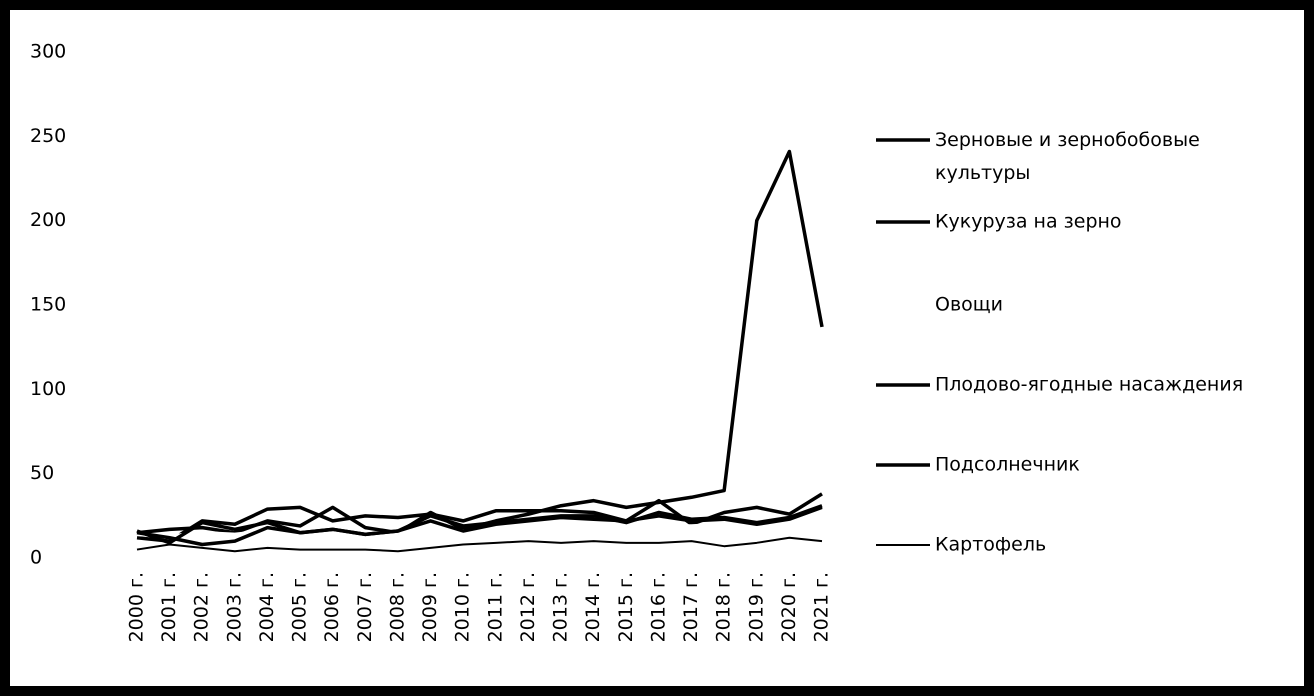 Image resolution: width=1314 pixels, height=696 pixels. I want to click on x-tick-label: 2019 г., so click(756, 607).